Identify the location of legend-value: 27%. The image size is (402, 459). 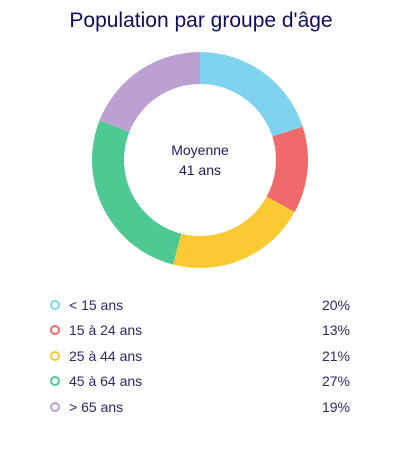
(335, 381).